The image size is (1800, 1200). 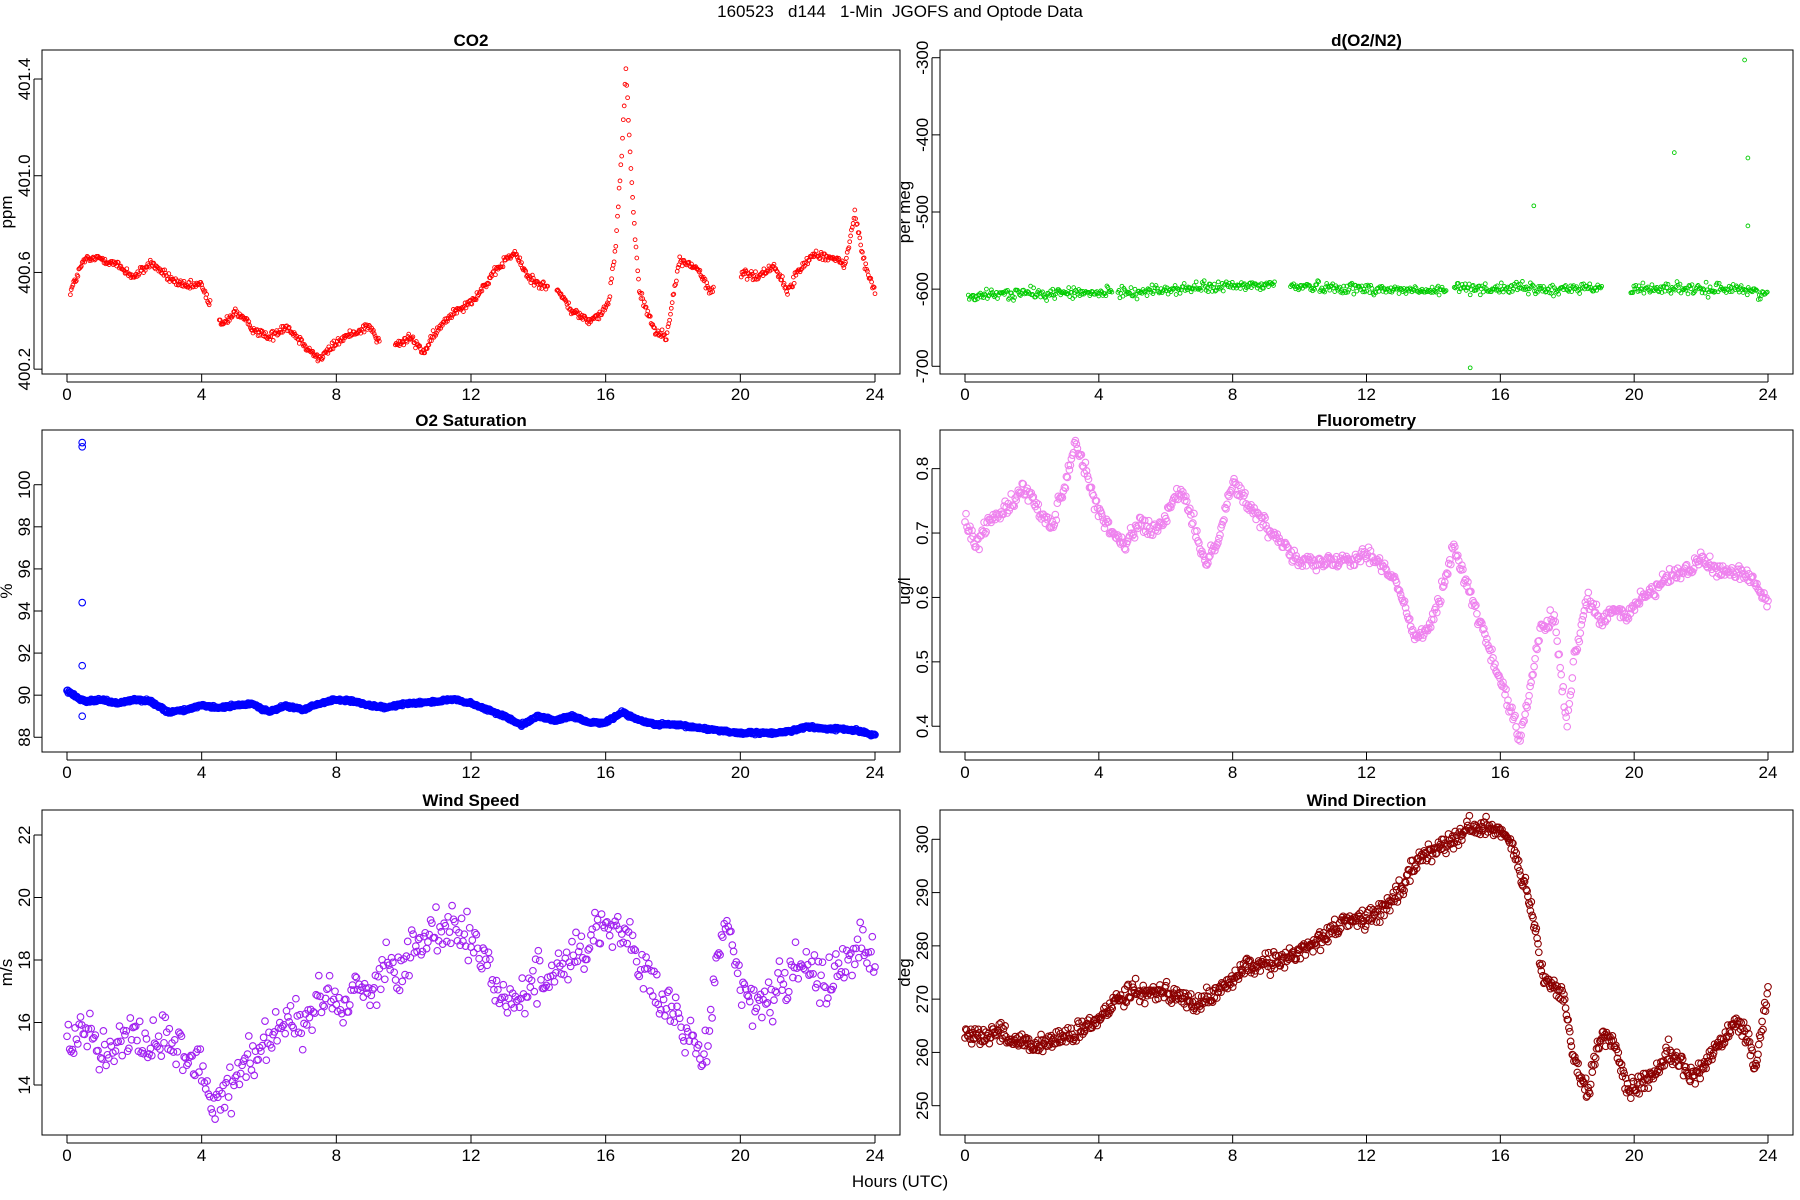 I want to click on x-tick-label: 16, so click(x=1500, y=1155).